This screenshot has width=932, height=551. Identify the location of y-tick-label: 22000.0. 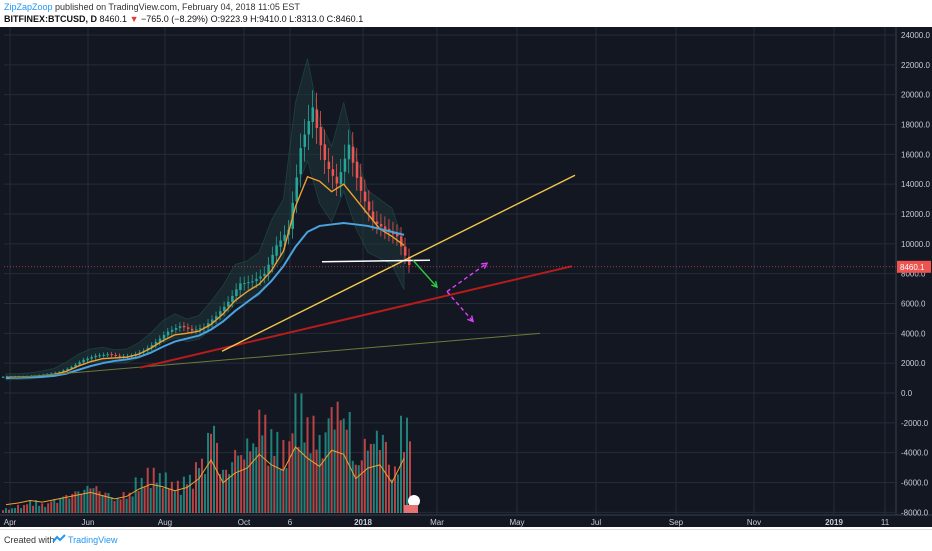
(915, 65).